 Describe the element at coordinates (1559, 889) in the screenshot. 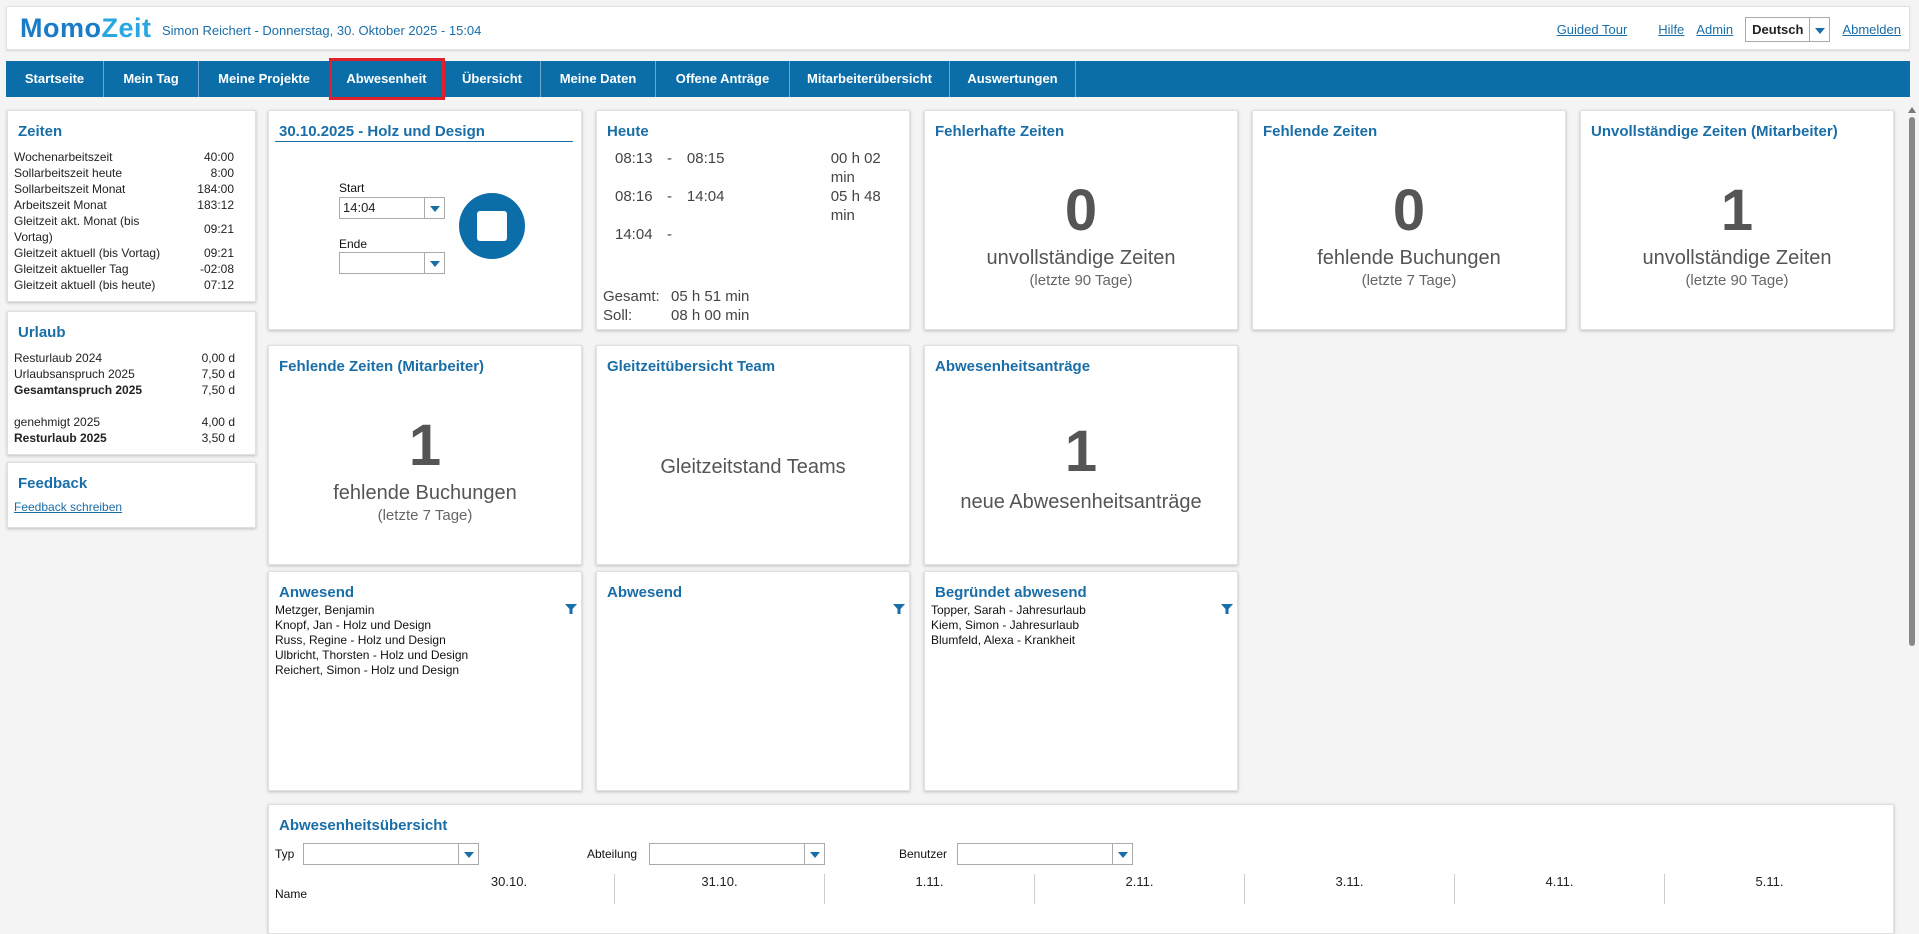

I see `date-column-header: 4.11.` at that location.